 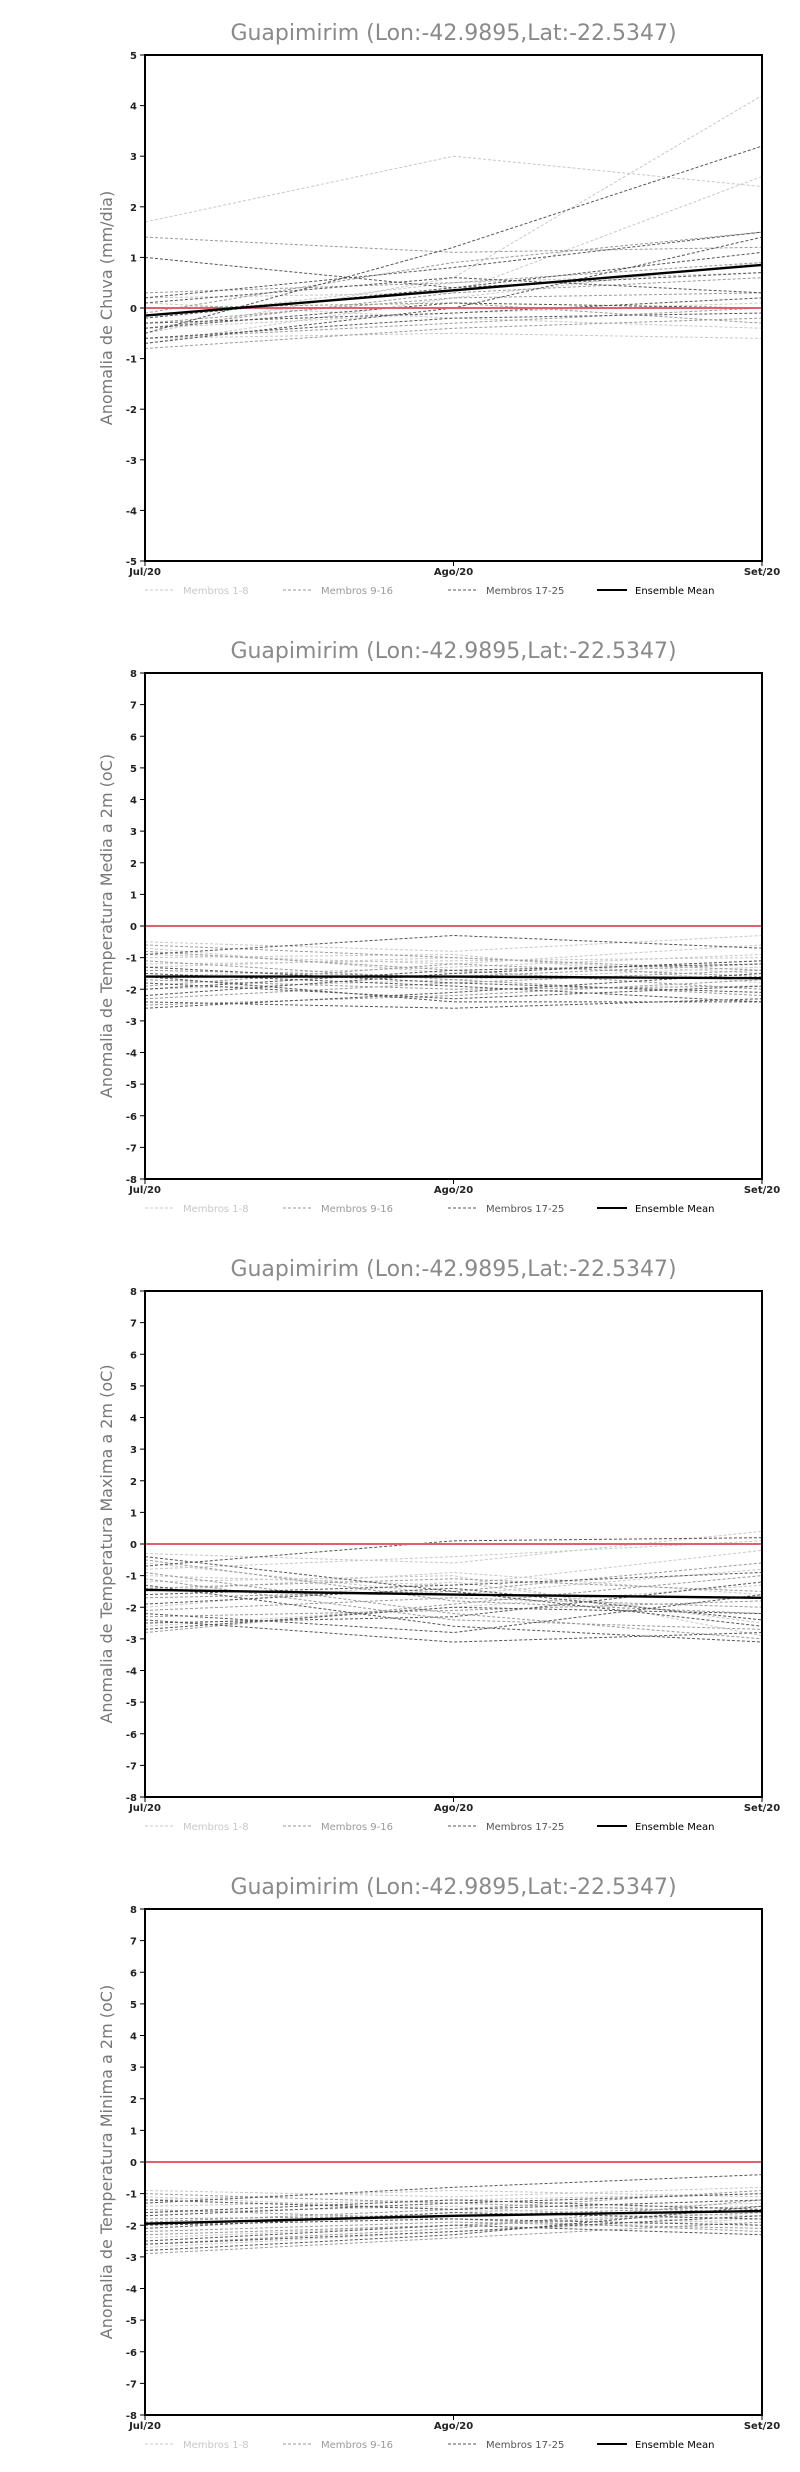 I want to click on y-tick-label: 8, so click(x=133, y=1292).